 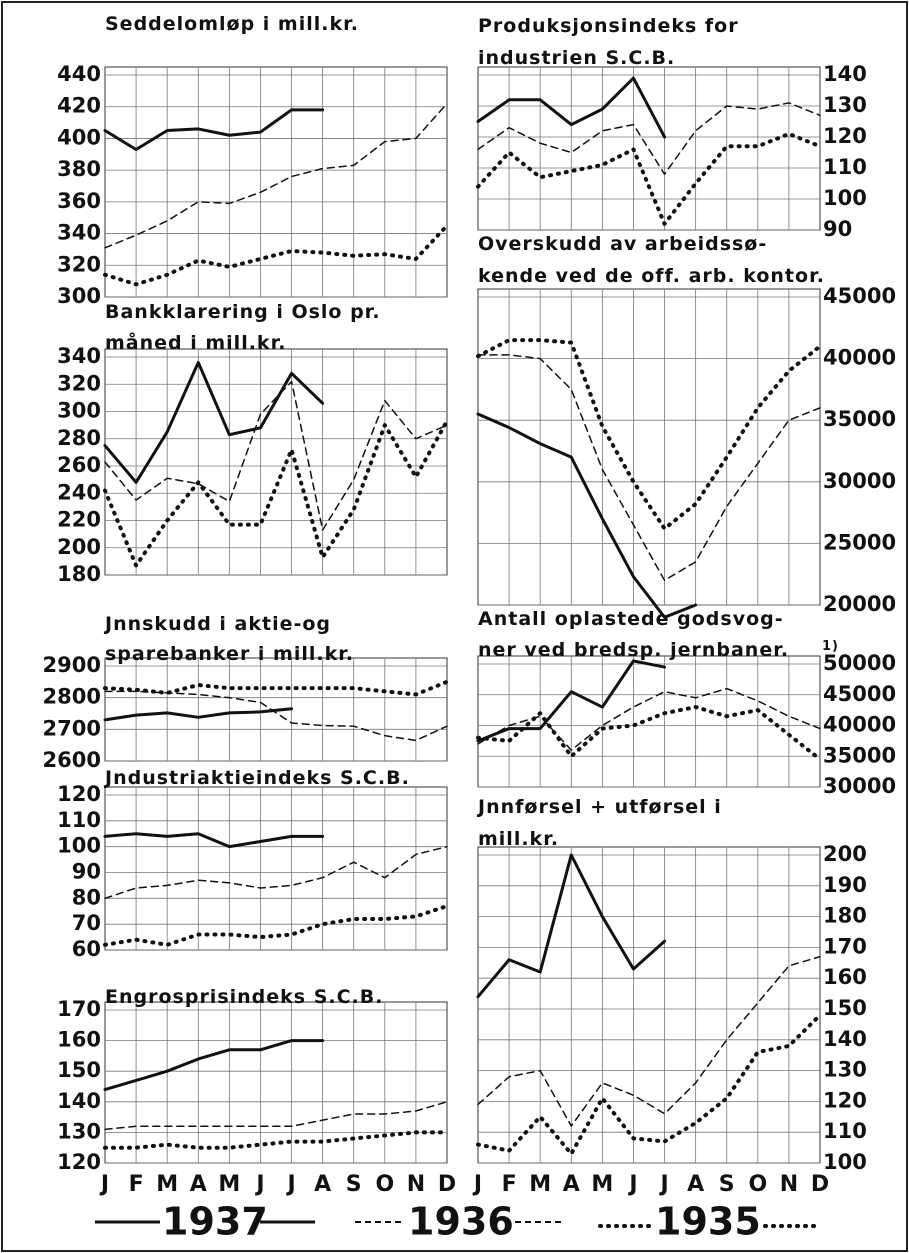 What do you see at coordinates (229, 654) in the screenshot?
I see `panel-title: sparebanker i mill.kr.` at bounding box center [229, 654].